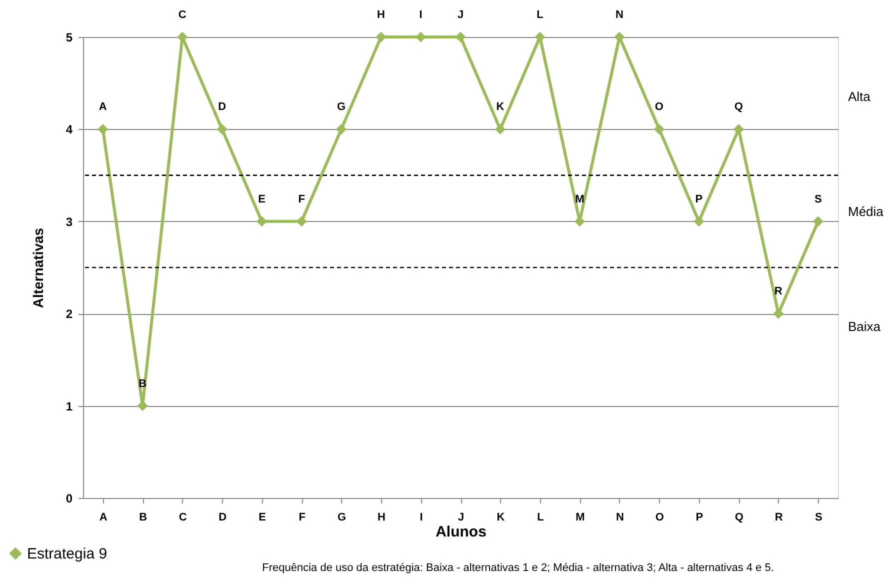  I want to click on text: Alta, so click(860, 96).